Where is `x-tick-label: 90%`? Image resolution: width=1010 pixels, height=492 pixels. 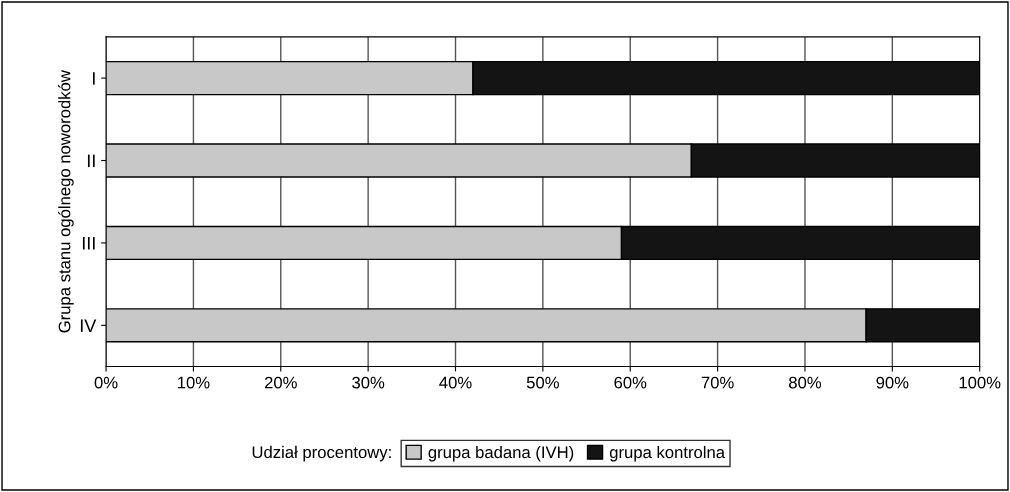 x-tick-label: 90% is located at coordinates (892, 382).